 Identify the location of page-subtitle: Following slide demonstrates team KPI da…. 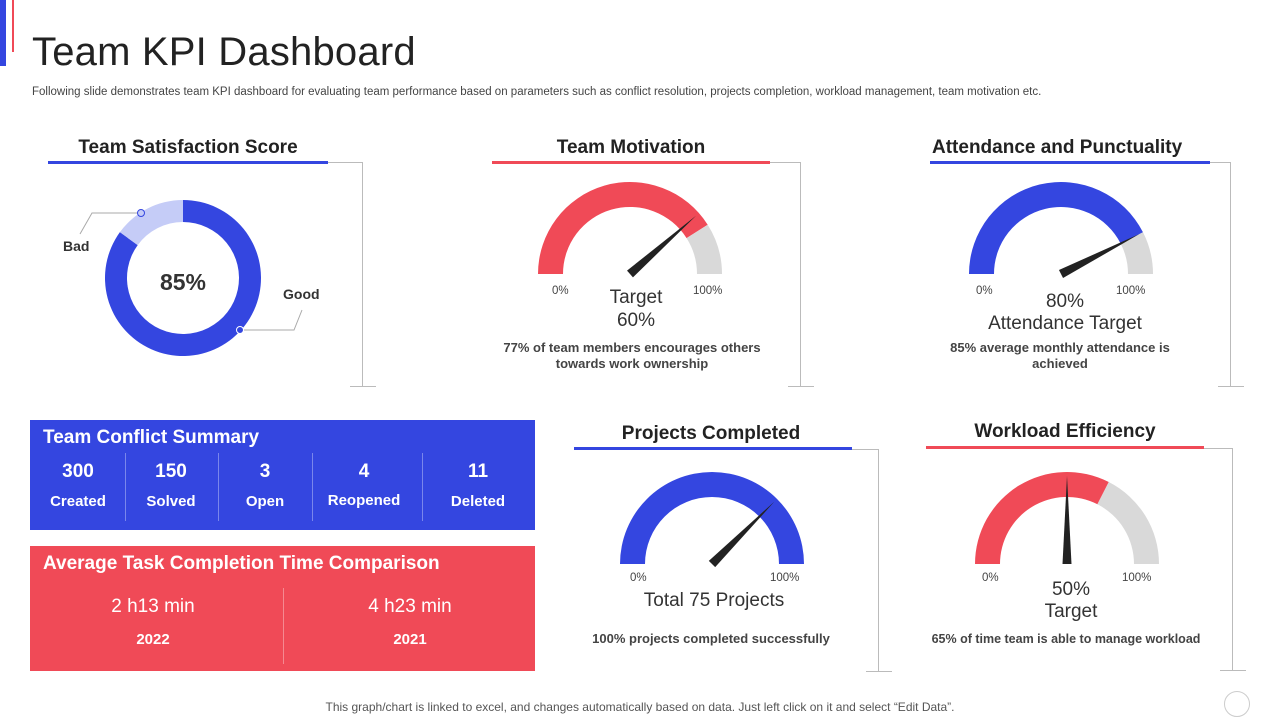
(537, 92).